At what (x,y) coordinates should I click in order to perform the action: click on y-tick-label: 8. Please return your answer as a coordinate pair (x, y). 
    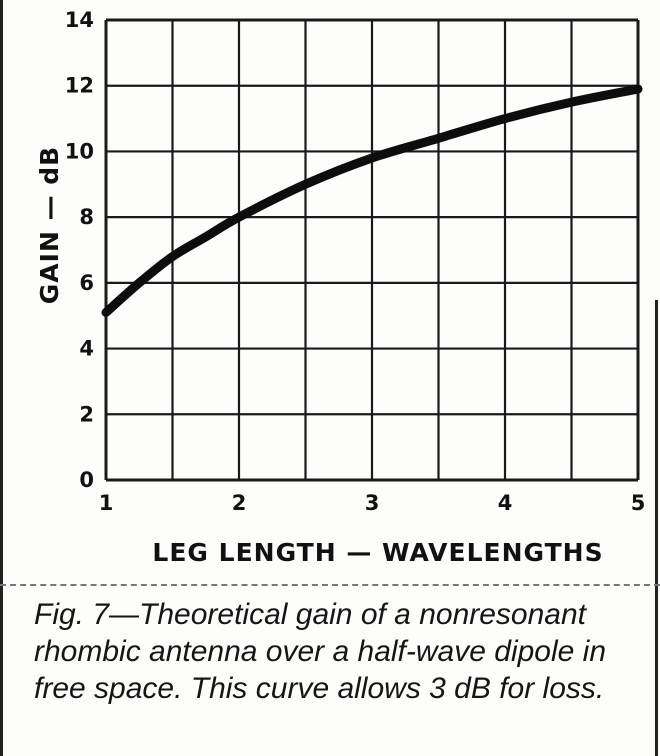
    Looking at the image, I should click on (86, 217).